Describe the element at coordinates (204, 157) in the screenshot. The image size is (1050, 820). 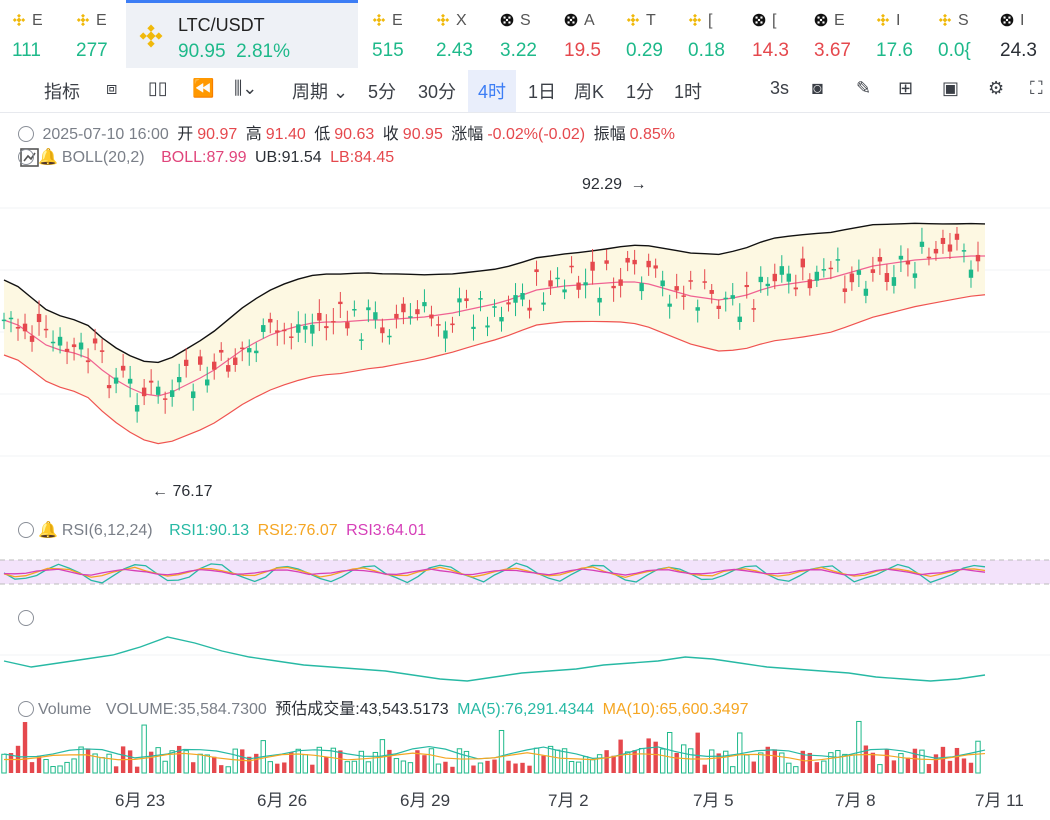
I see `boll-mid: BOLL:87.99` at that location.